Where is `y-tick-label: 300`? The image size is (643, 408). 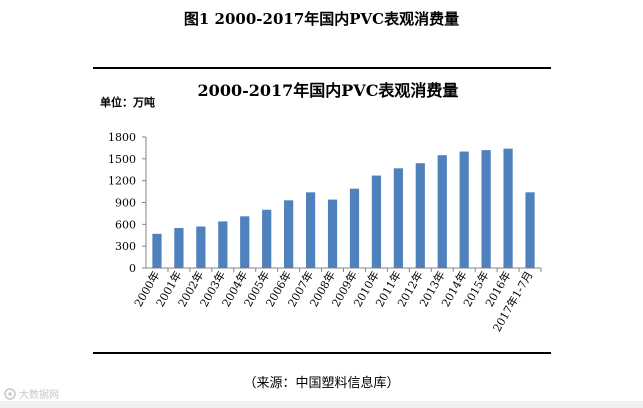 y-tick-label: 300 is located at coordinates (125, 246).